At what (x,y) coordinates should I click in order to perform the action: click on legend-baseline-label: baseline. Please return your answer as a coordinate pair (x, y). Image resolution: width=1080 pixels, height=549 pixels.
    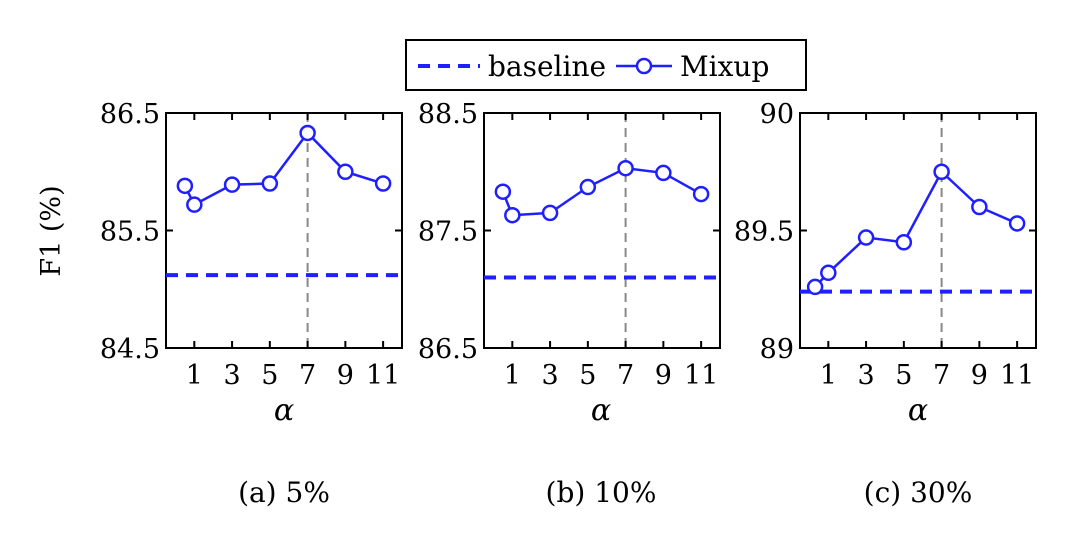
    Looking at the image, I should click on (547, 66).